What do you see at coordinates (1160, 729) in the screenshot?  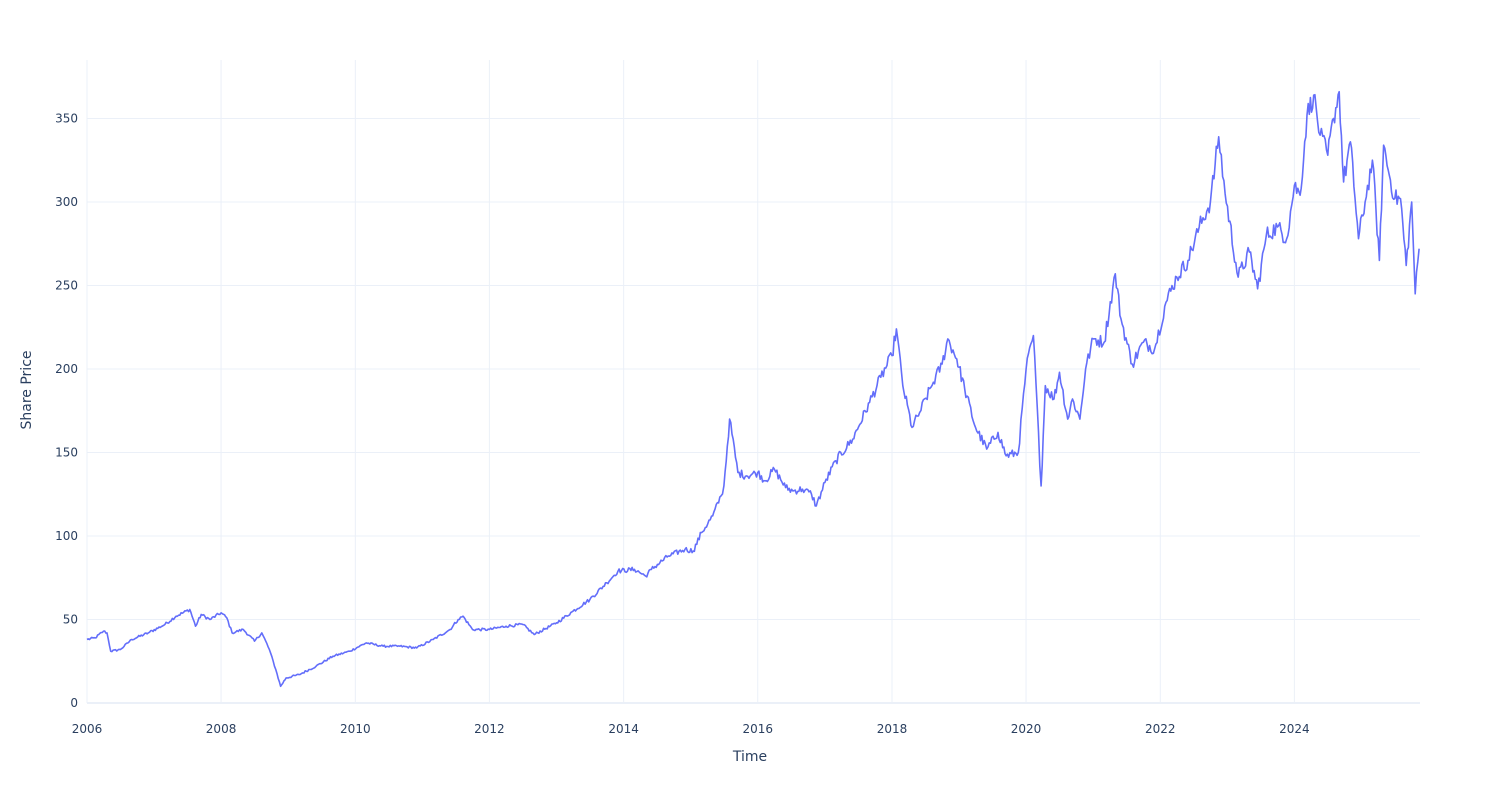 I see `x-tick-label-2022: 2022` at bounding box center [1160, 729].